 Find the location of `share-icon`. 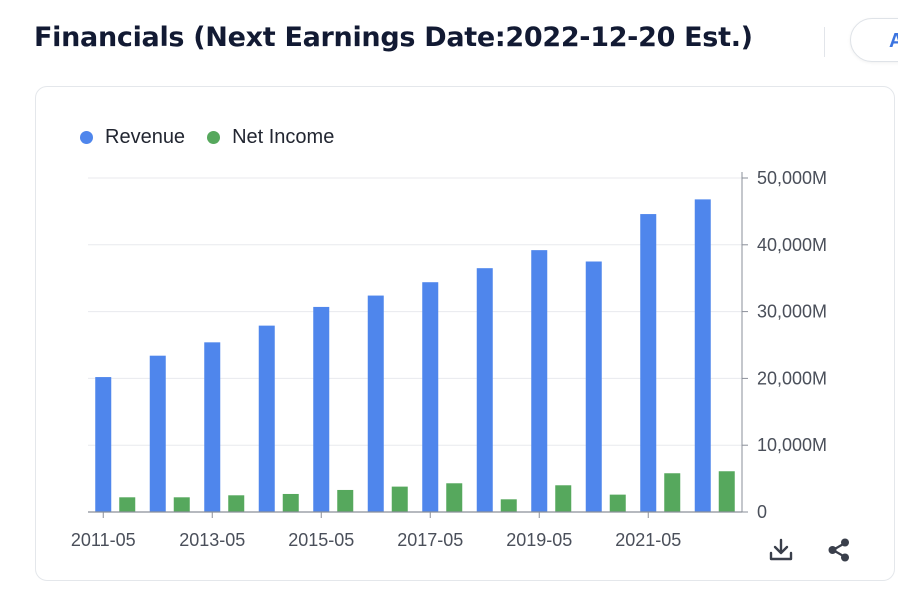

share-icon is located at coordinates (839, 550).